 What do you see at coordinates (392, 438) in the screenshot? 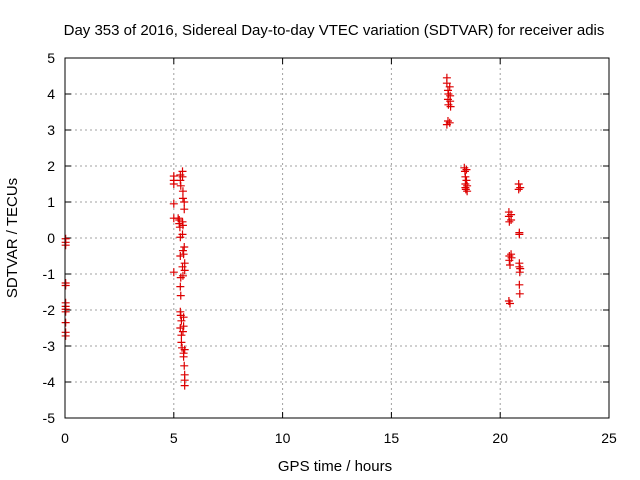
I see `x-tick-label: 15` at bounding box center [392, 438].